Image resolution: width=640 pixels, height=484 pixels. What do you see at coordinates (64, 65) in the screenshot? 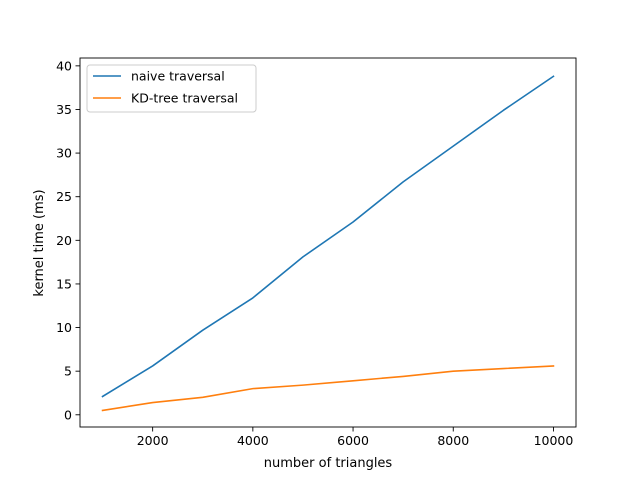
I see `y-tick-label: 40` at bounding box center [64, 65].